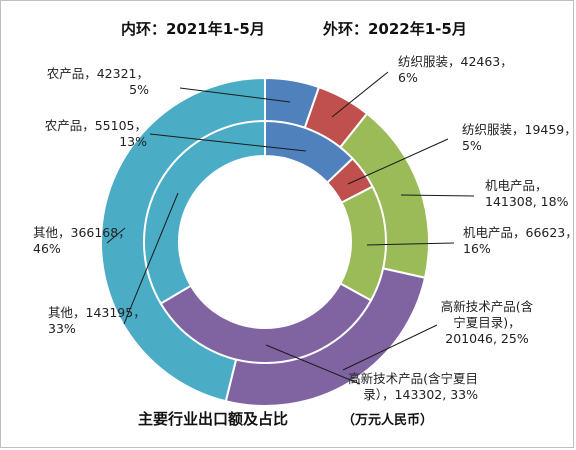 The height and width of the screenshot is (450, 576). I want to click on inner-data-label-4-line-1: 33%, so click(62, 328).